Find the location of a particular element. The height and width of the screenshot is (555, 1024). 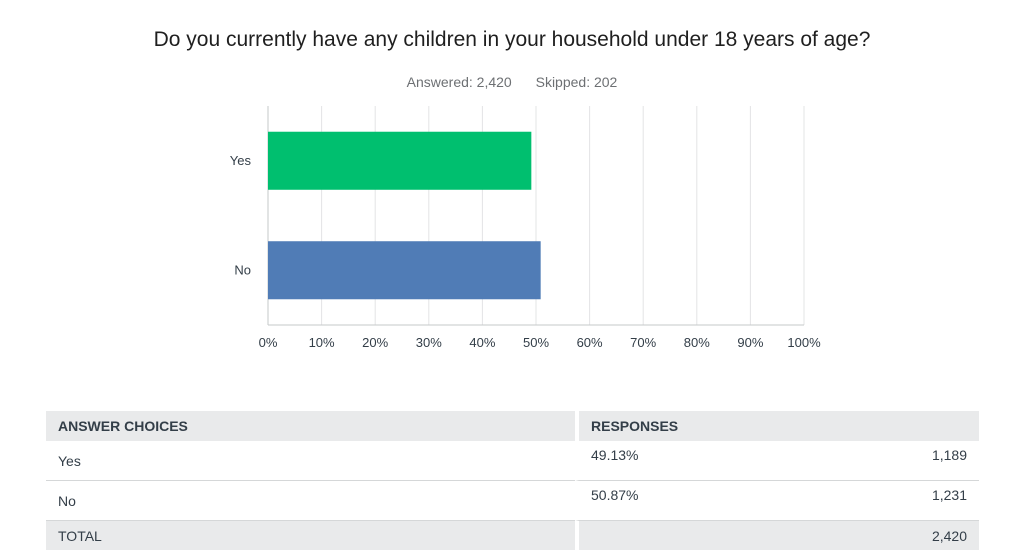

total-count: 2,420 is located at coordinates (890, 535).